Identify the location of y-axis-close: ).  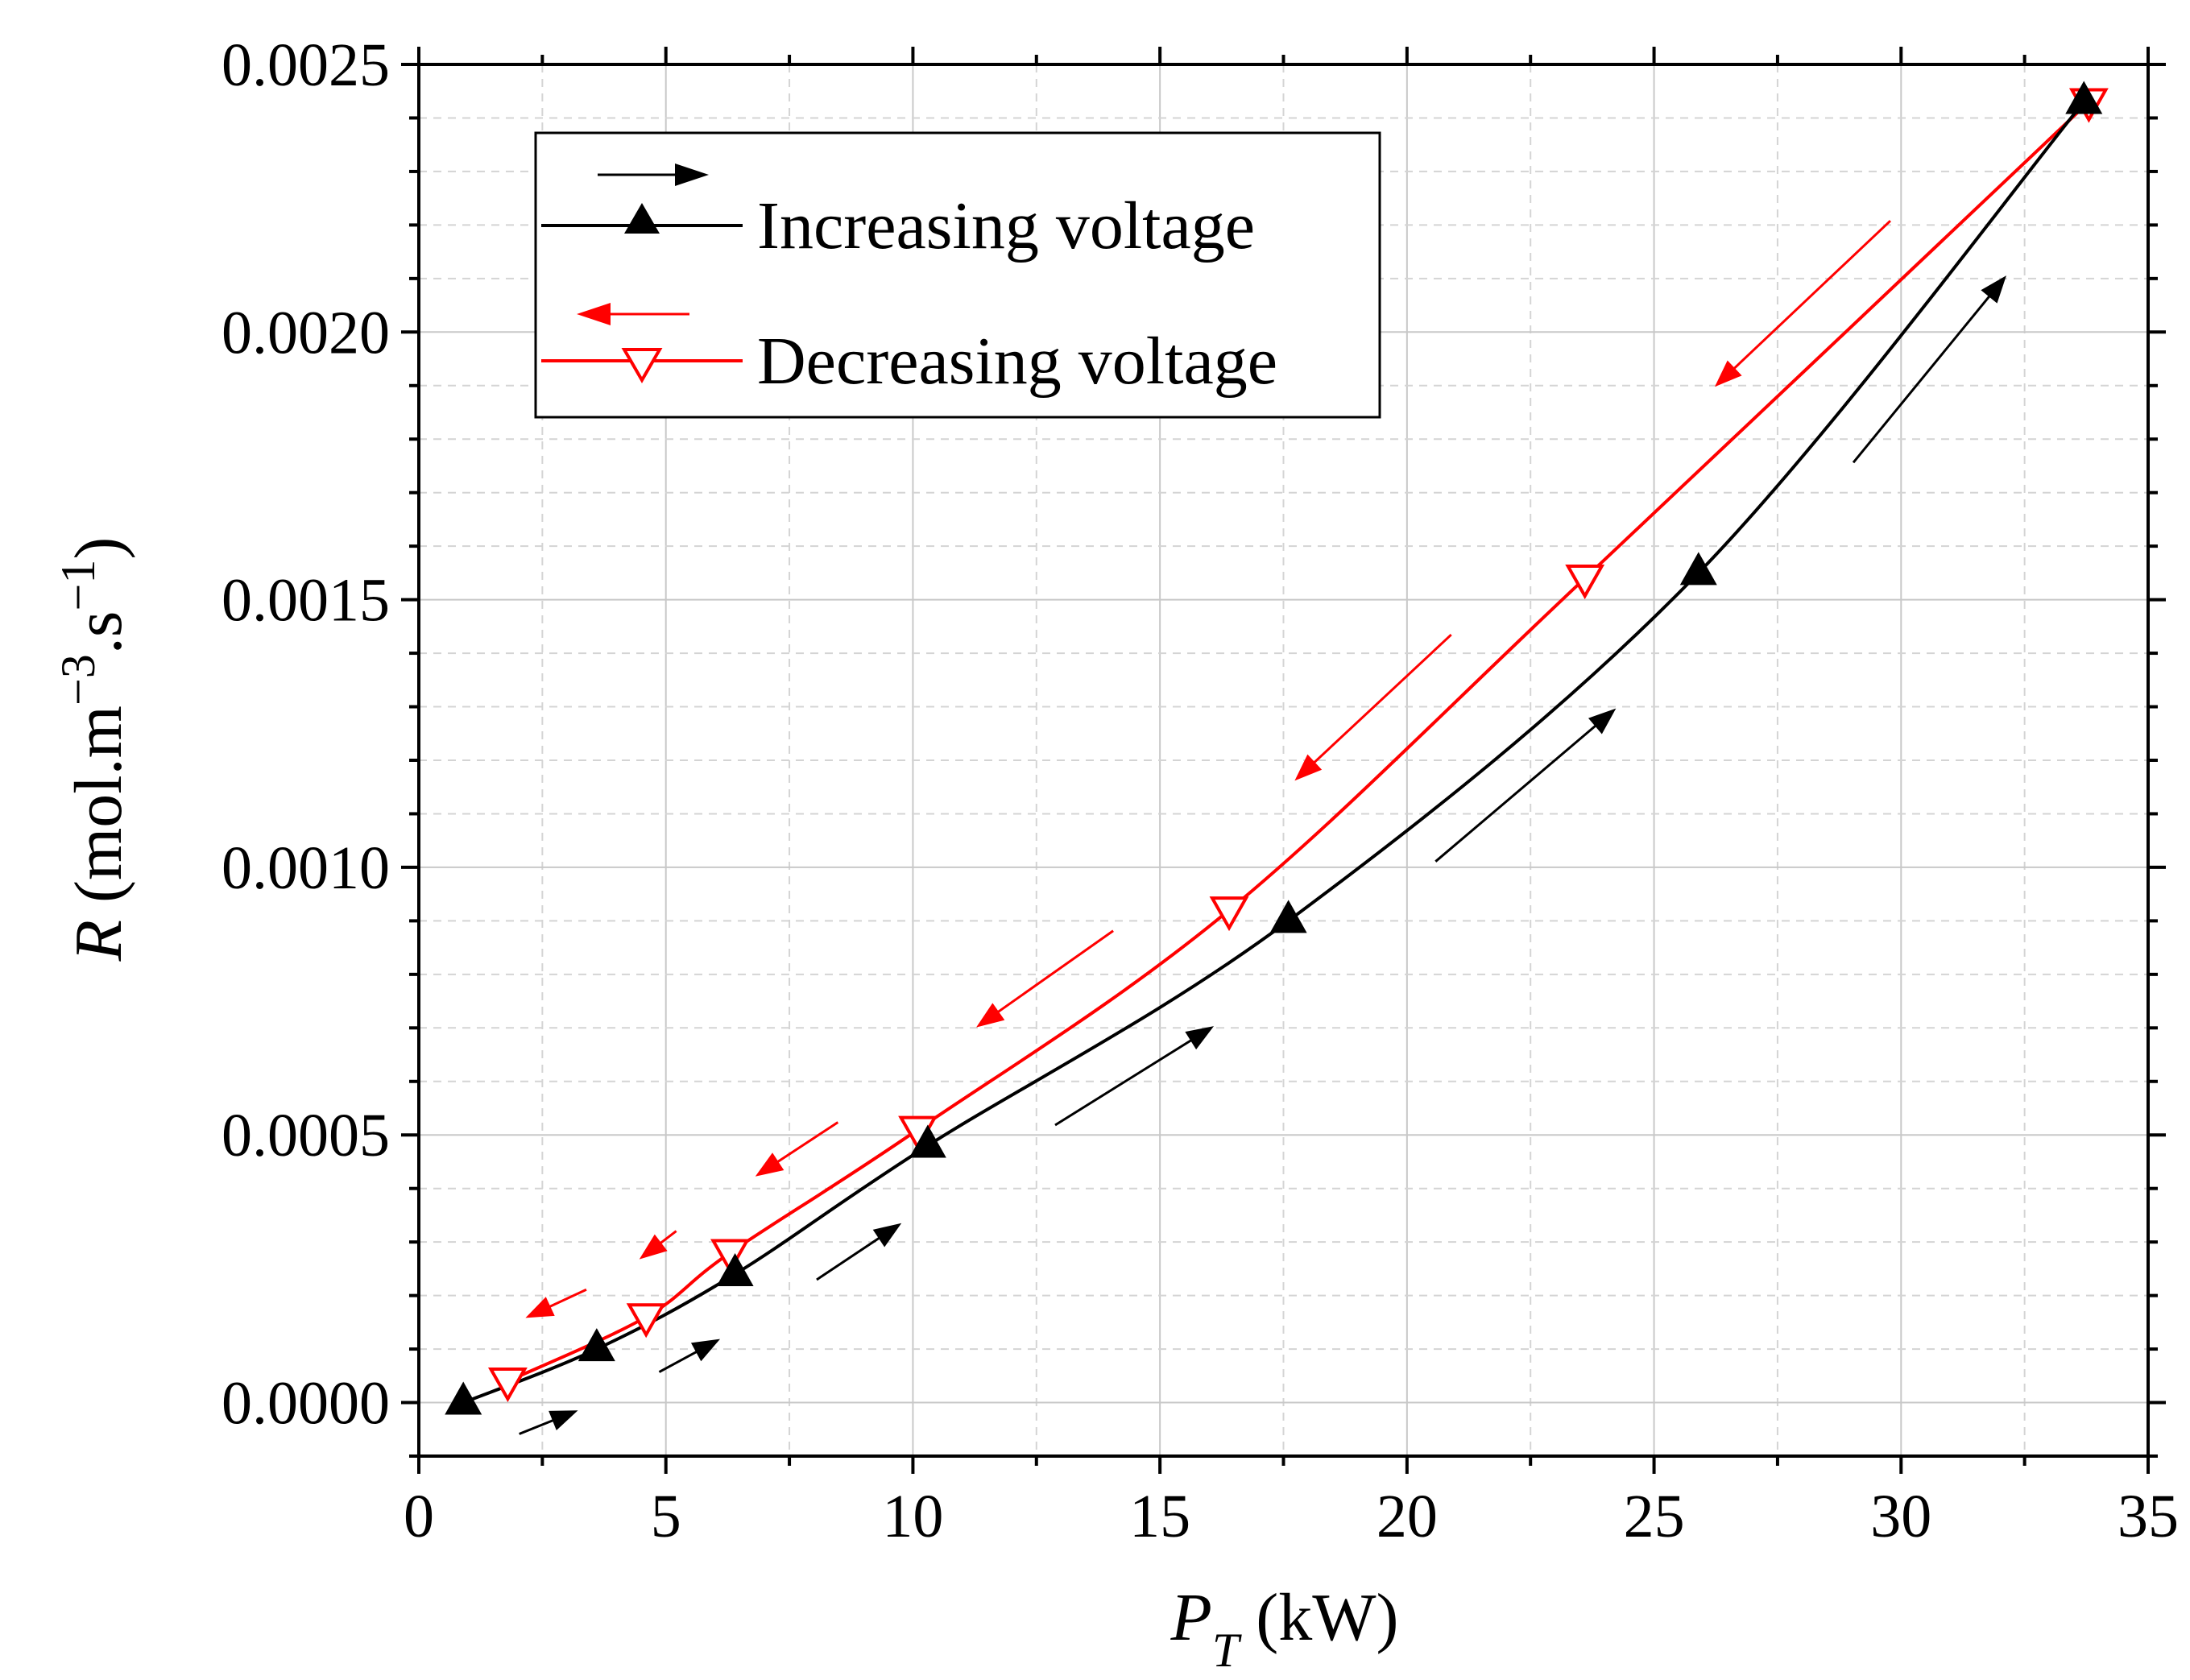
(98, 548).